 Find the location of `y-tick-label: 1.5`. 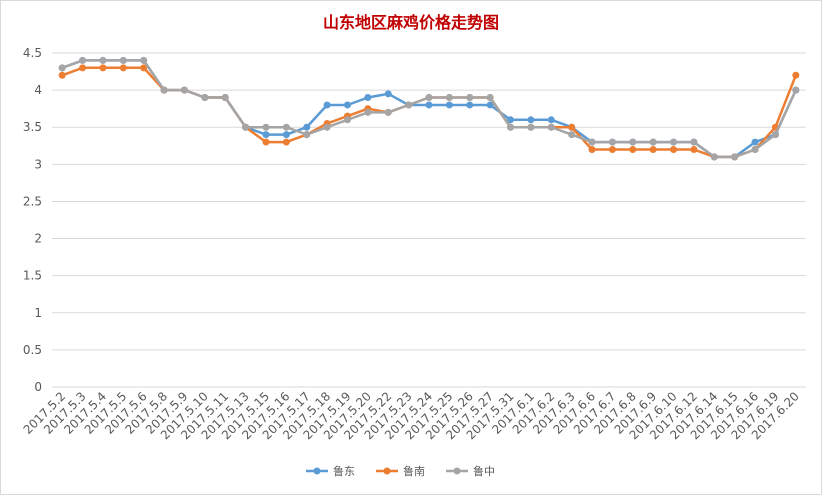

y-tick-label: 1.5 is located at coordinates (32, 276).